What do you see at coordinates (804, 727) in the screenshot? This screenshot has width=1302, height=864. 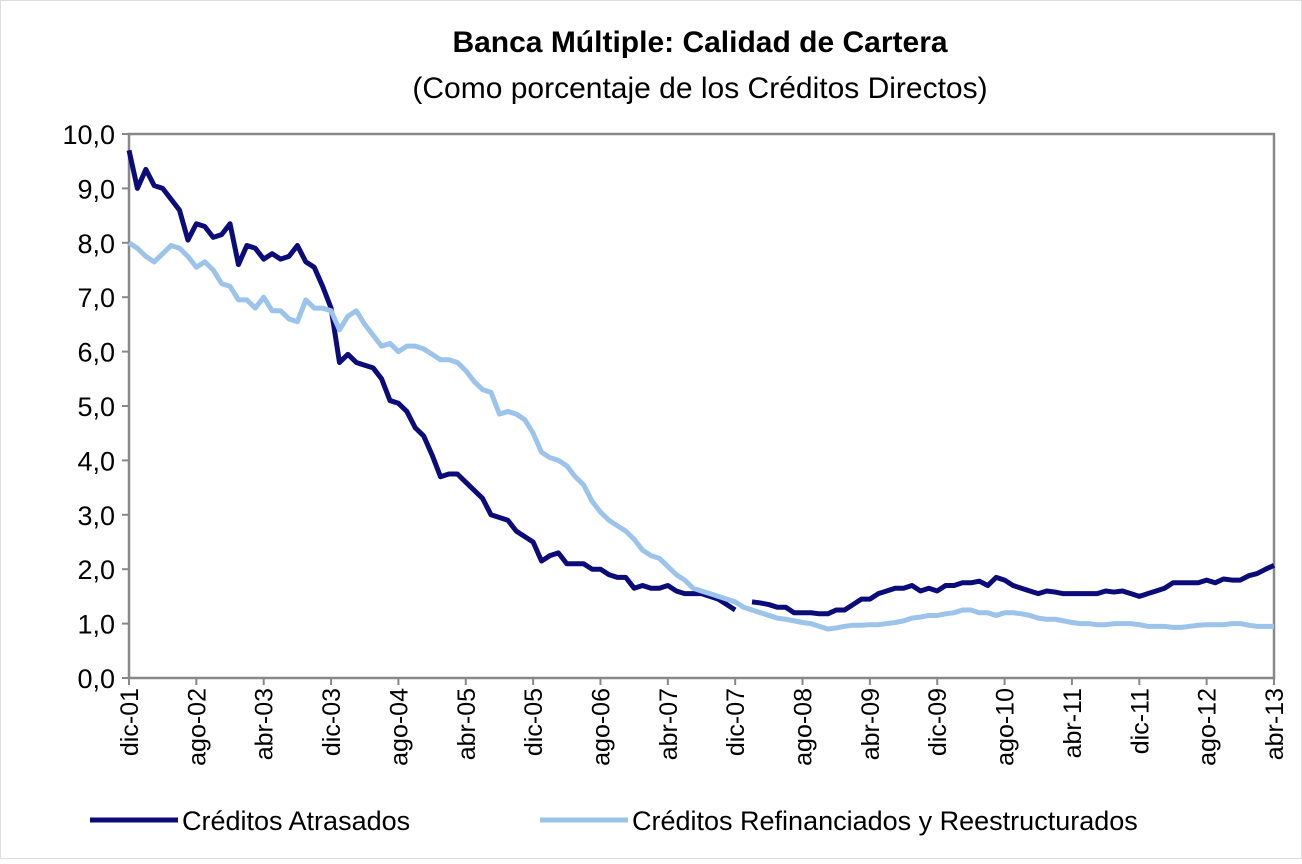 I see `x-tick-label: ago-08` at bounding box center [804, 727].